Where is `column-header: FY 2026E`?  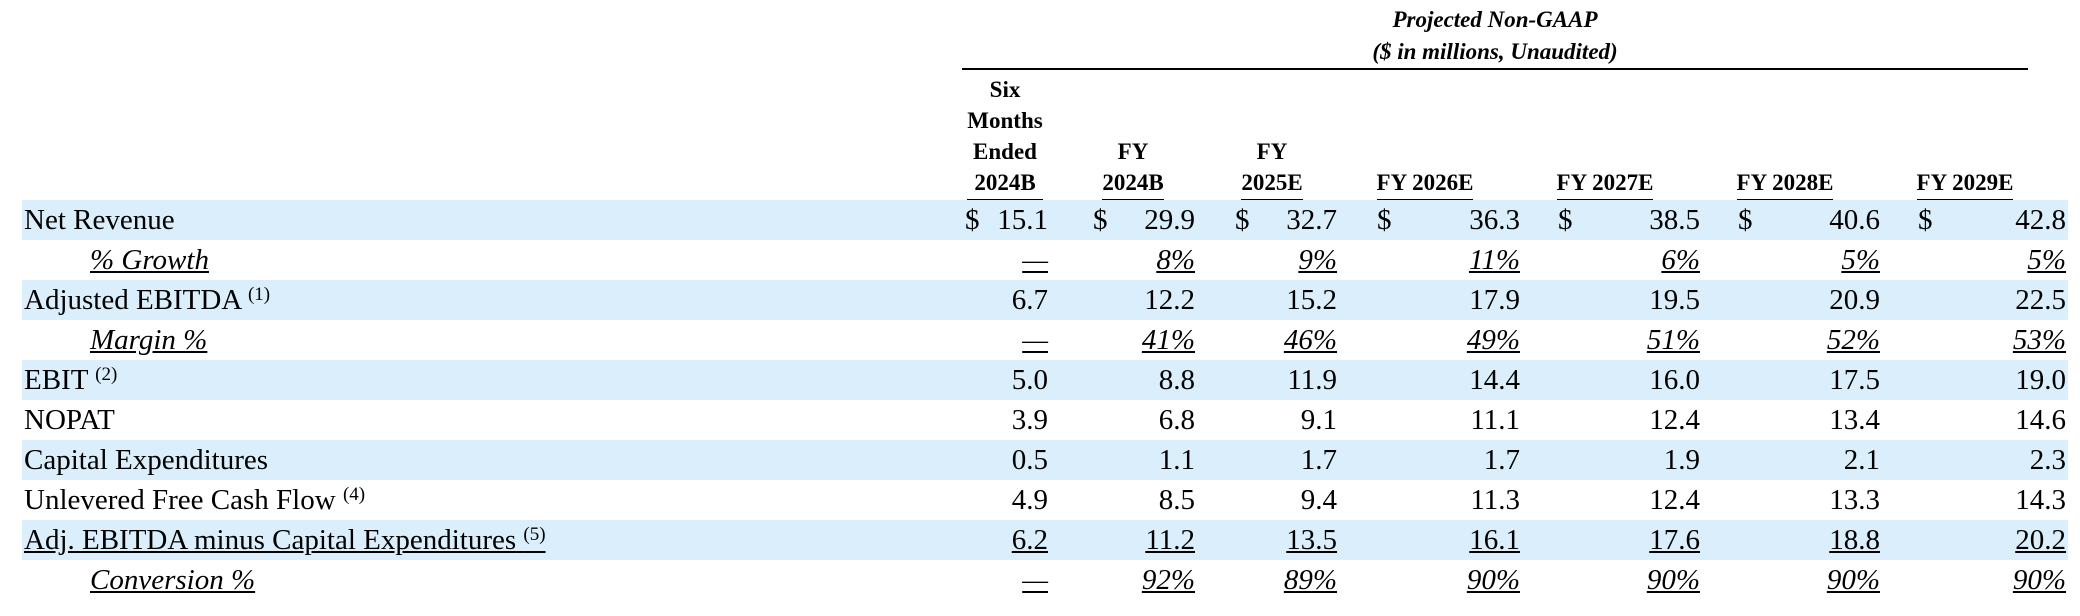
column-header: FY 2026E is located at coordinates (1425, 184).